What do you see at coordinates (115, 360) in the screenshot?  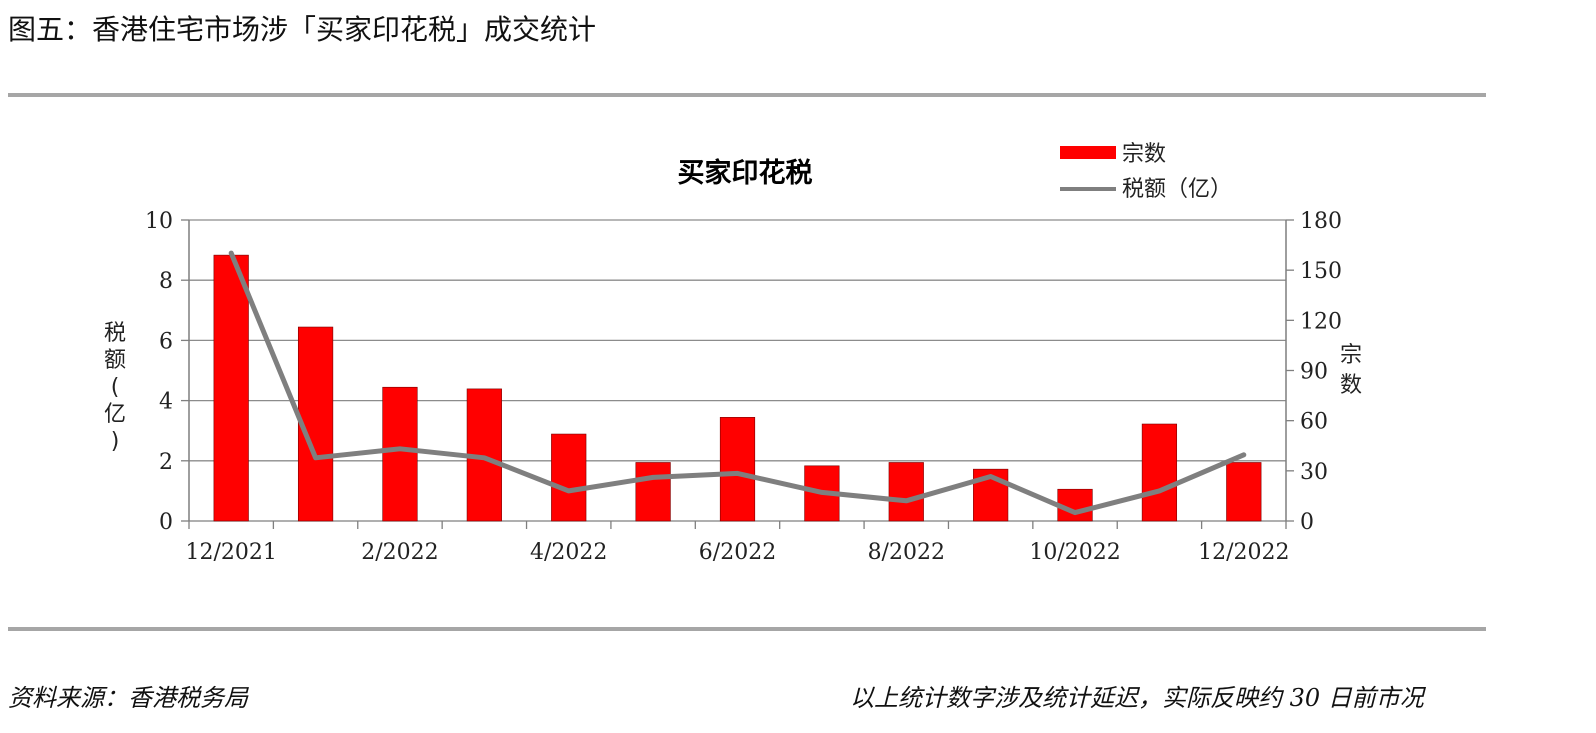 I see `left-axis-title-char: 额` at bounding box center [115, 360].